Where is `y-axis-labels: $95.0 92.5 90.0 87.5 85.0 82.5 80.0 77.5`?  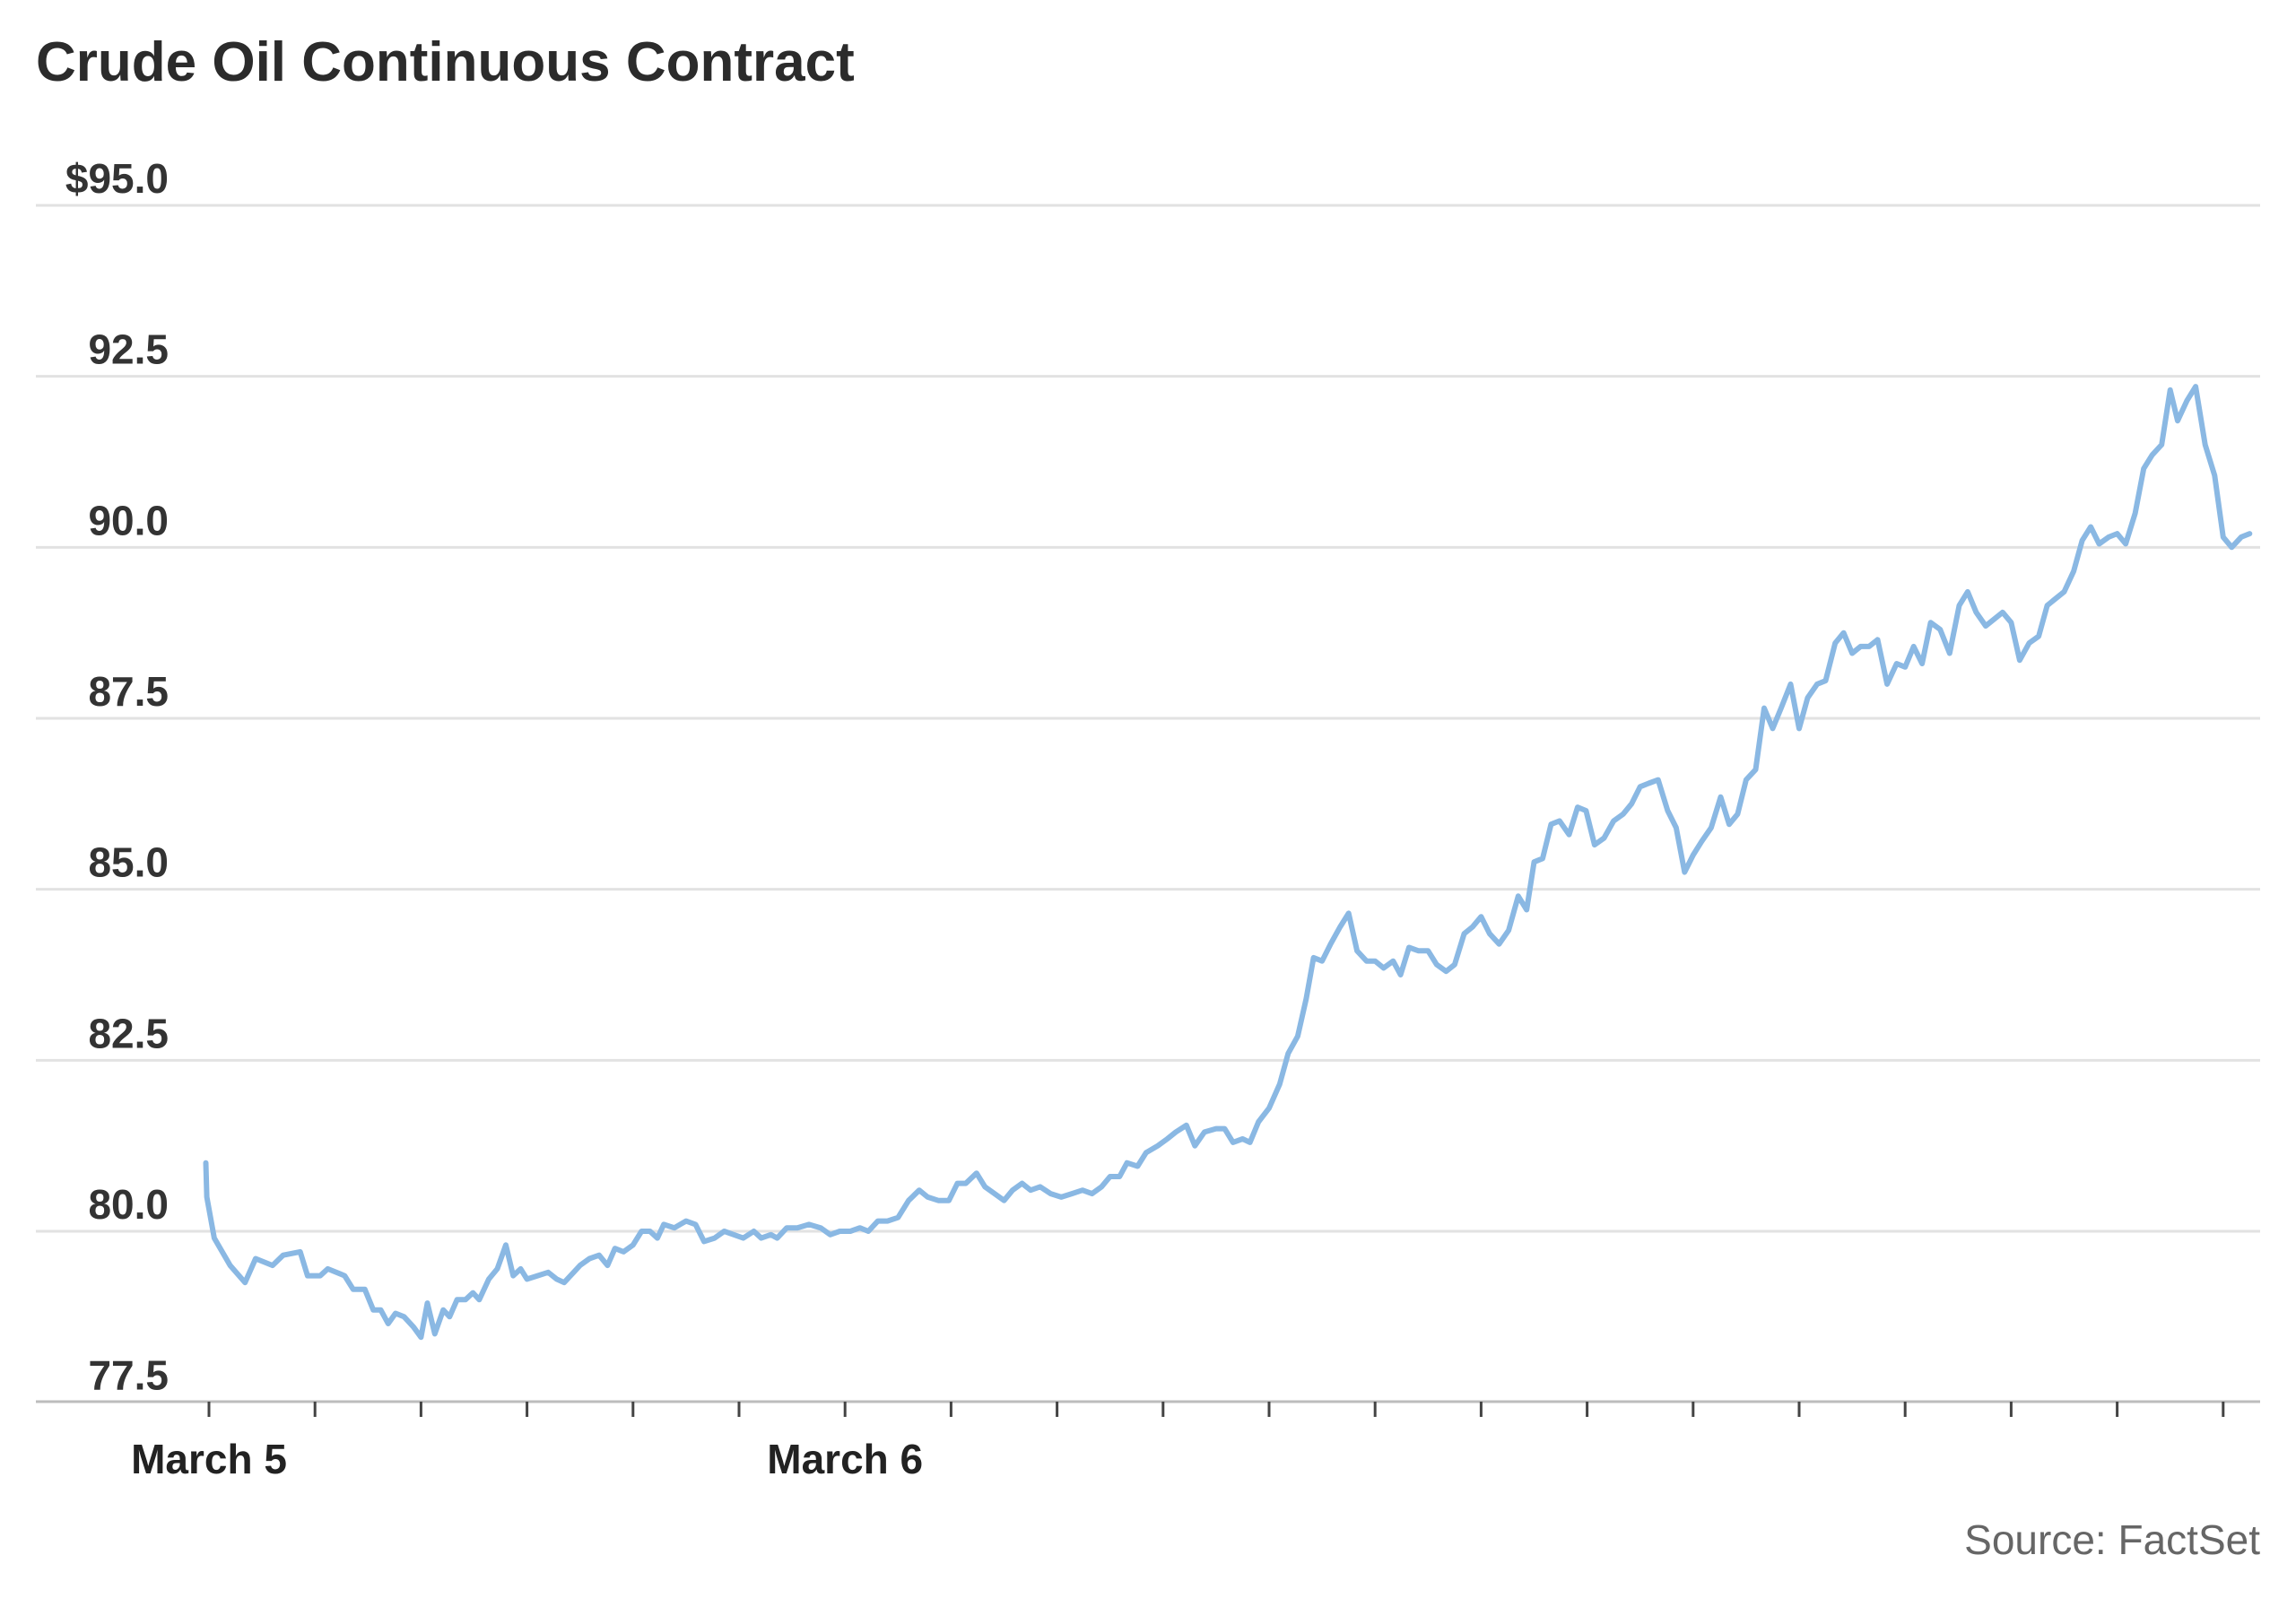
y-axis-labels: $95.0 92.5 90.0 87.5 85.0 82.5 80.0 77.5 is located at coordinates (117, 777).